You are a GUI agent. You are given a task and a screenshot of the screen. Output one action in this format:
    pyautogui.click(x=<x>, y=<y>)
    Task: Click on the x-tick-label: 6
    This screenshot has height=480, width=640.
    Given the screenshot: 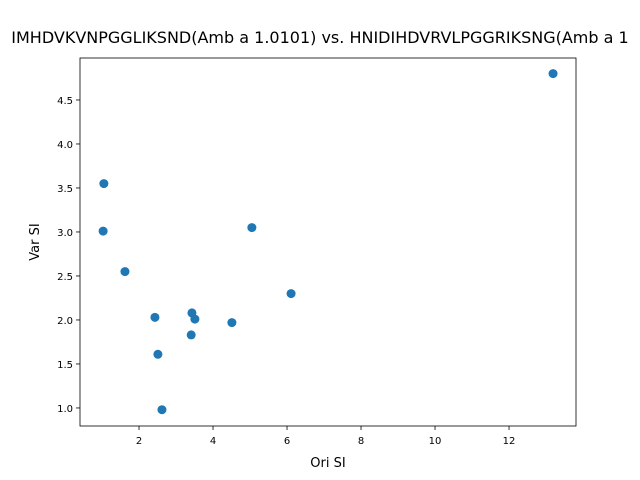 What is the action you would take?
    pyautogui.click(x=287, y=441)
    